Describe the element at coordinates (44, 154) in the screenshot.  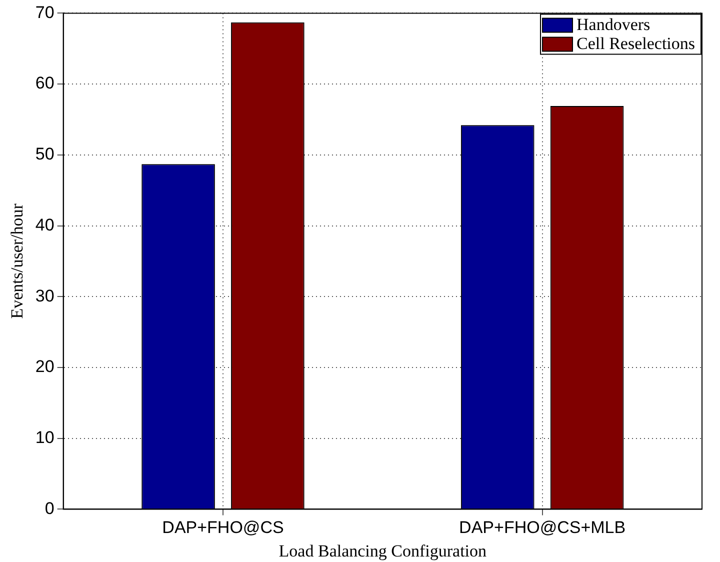
I see `y-tick-label: 50` at that location.